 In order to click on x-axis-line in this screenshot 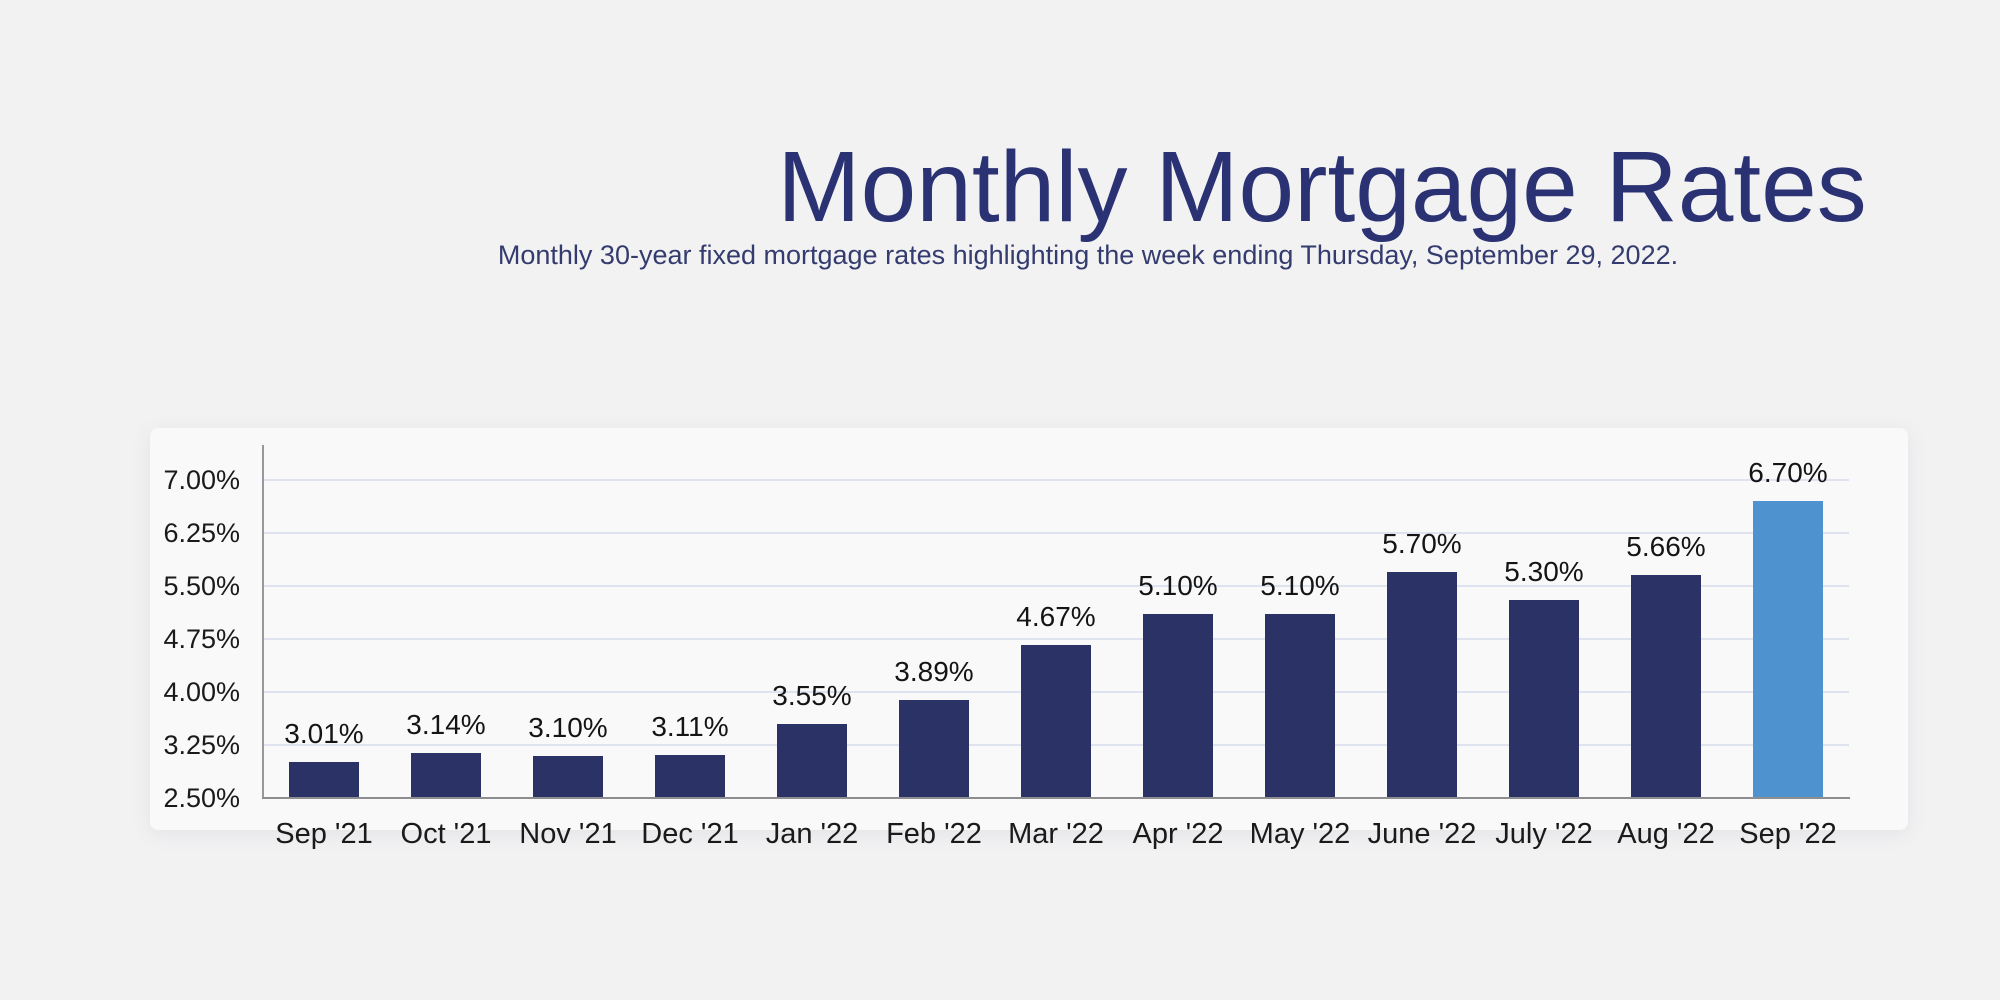, I will do `click(1056, 798)`.